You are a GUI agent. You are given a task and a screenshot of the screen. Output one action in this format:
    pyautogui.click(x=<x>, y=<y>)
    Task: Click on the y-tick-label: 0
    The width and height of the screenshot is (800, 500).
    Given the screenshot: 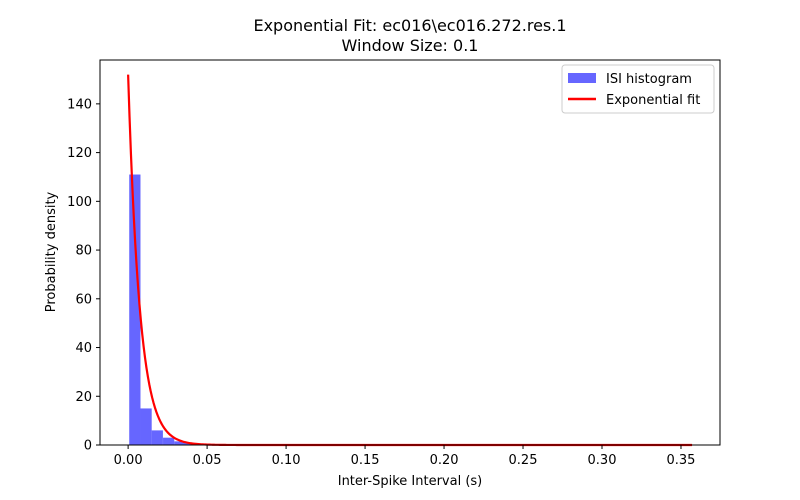 What is the action you would take?
    pyautogui.click(x=88, y=446)
    